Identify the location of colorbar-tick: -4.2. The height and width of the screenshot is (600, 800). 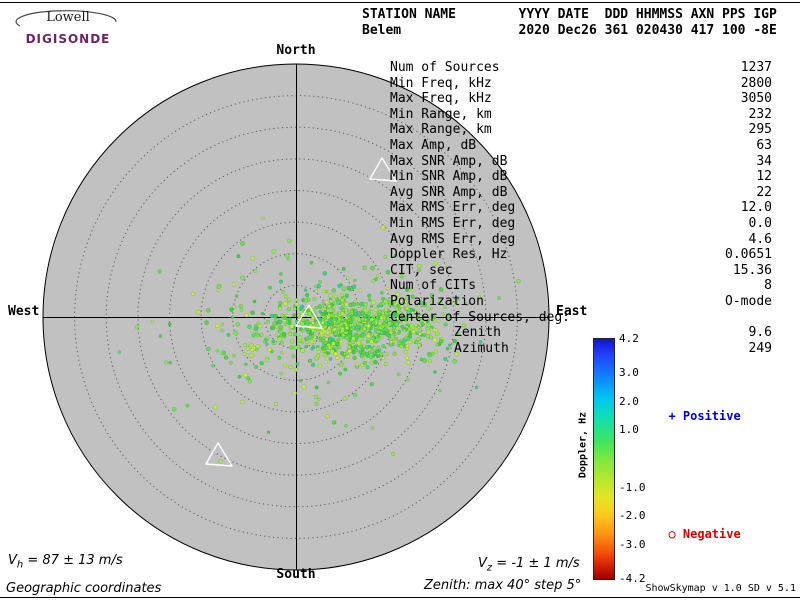
(632, 578).